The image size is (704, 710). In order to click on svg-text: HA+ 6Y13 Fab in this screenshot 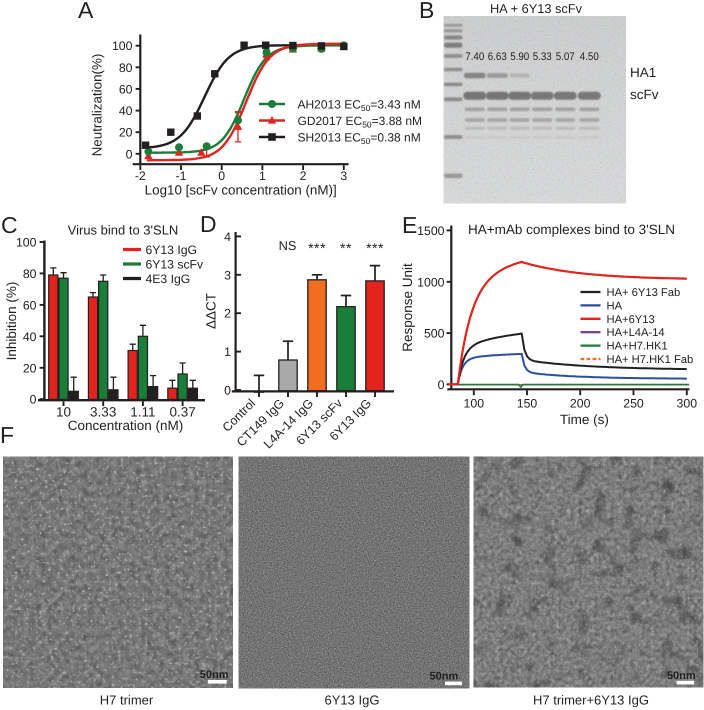, I will do `click(644, 293)`.